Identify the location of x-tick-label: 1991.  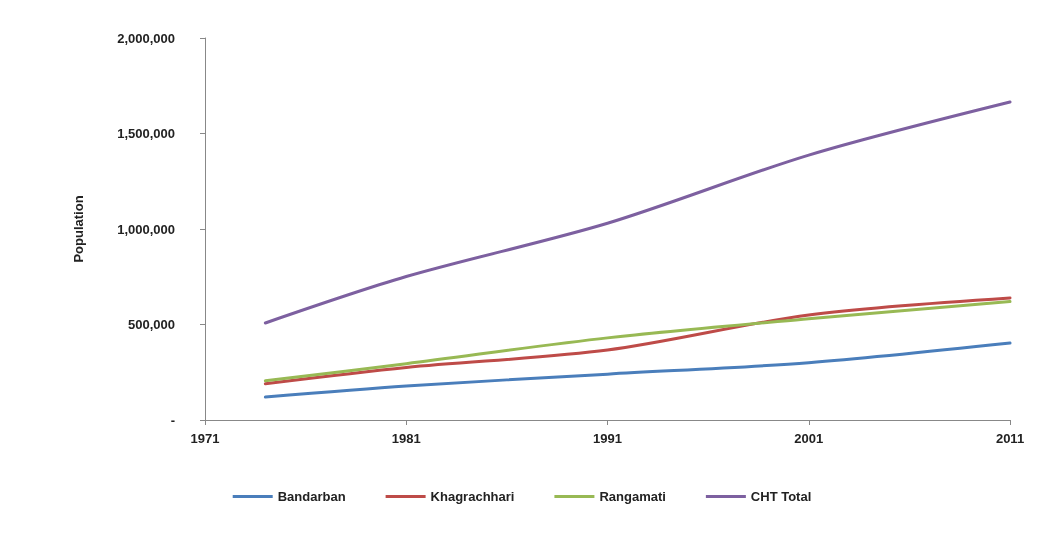
(607, 438).